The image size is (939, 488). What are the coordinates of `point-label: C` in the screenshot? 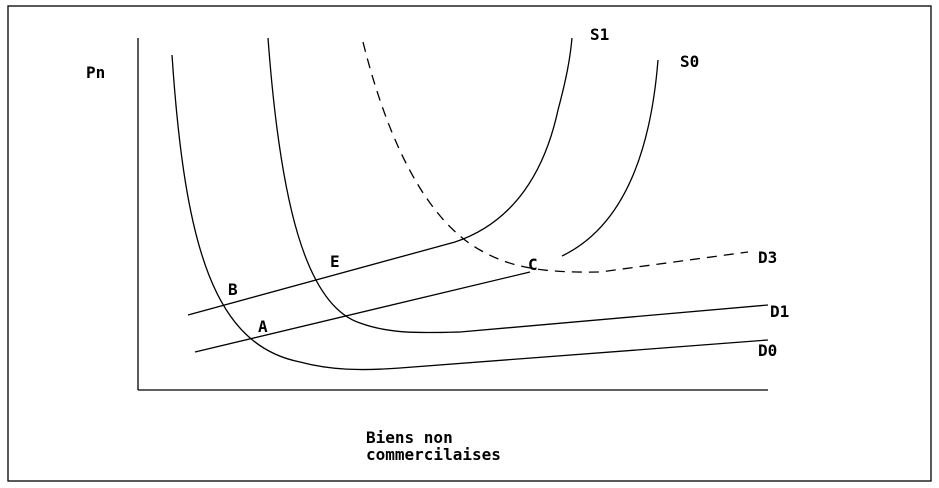 It's located at (533, 264).